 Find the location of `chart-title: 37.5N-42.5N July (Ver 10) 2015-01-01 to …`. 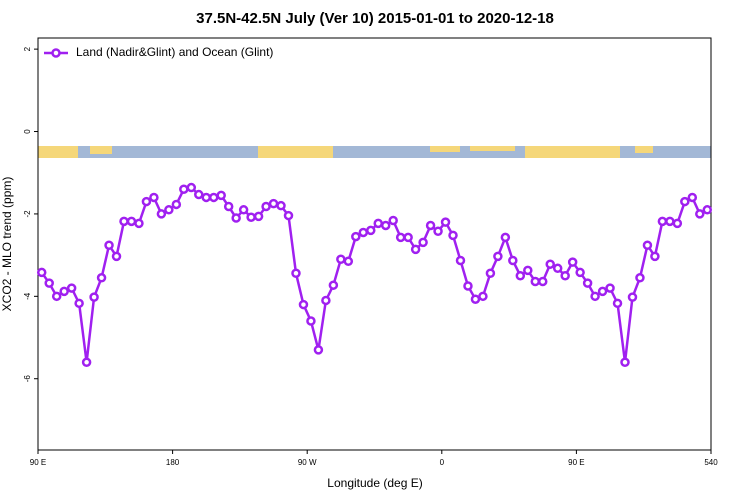

chart-title: 37.5N-42.5N July (Ver 10) 2015-01-01 to … is located at coordinates (375, 18).